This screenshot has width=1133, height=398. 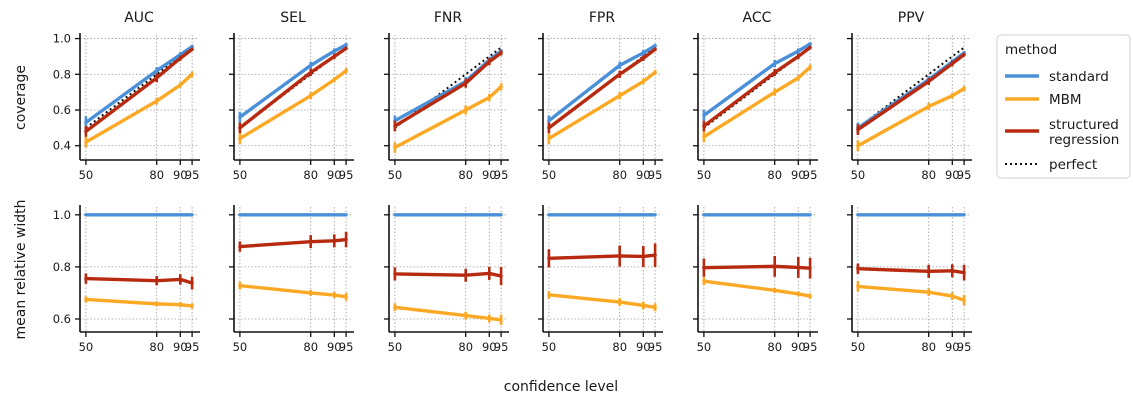 I want to click on legend-label-structured_regression: structured regression, so click(x=1084, y=132).